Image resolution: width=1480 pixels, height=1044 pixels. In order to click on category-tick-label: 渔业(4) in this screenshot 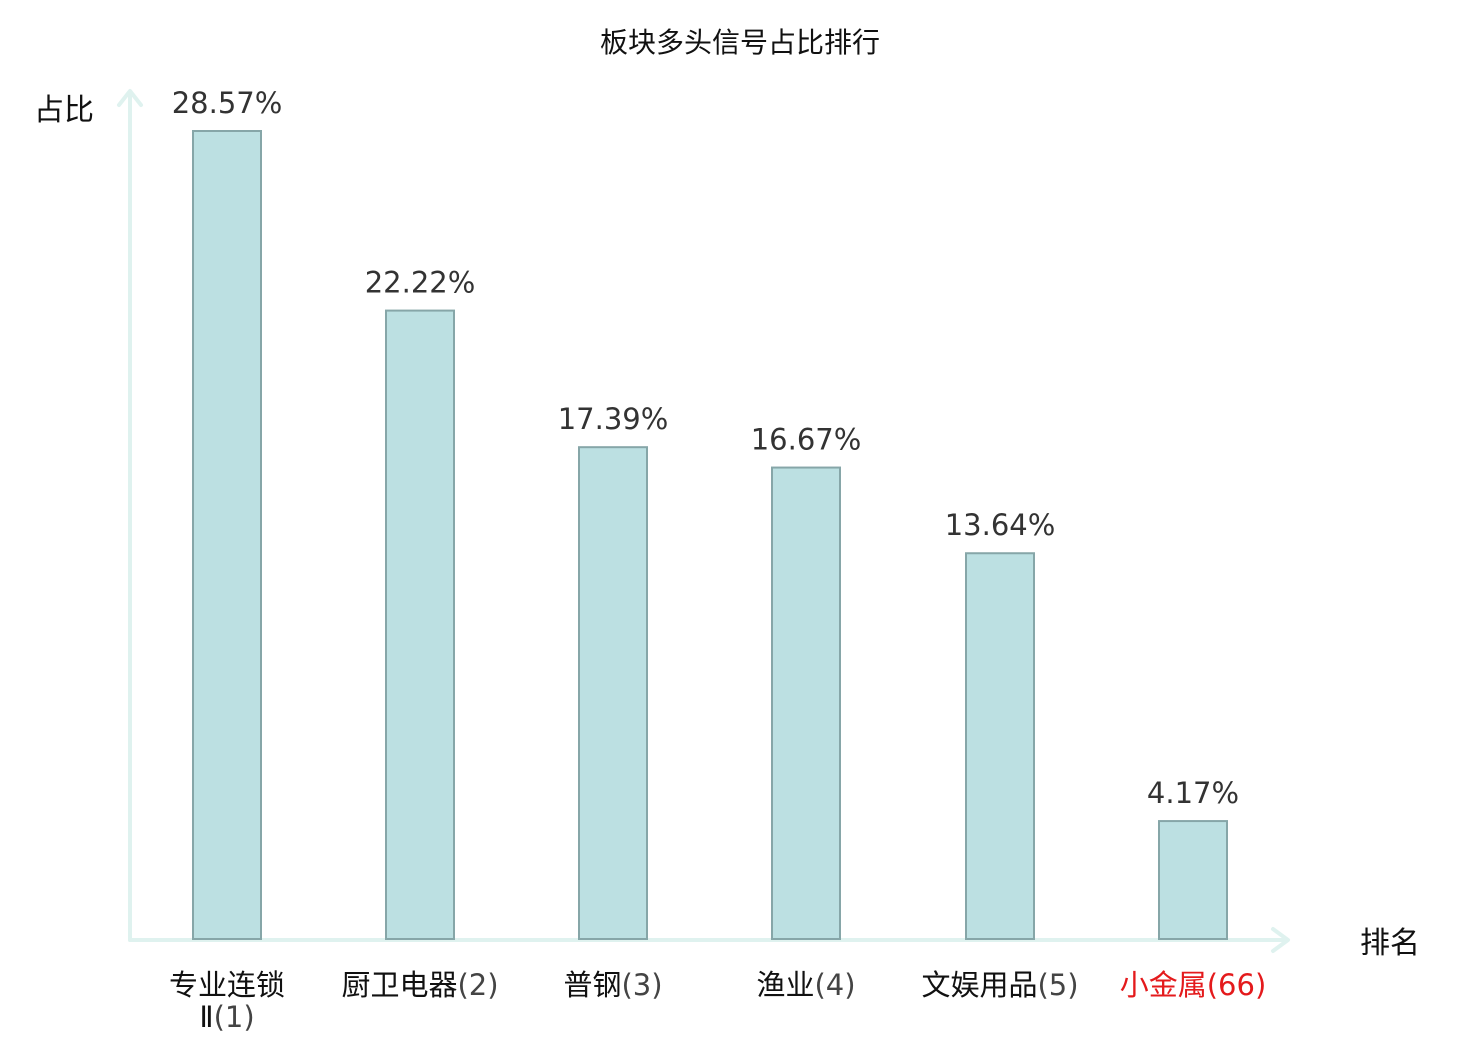, I will do `click(805, 985)`.